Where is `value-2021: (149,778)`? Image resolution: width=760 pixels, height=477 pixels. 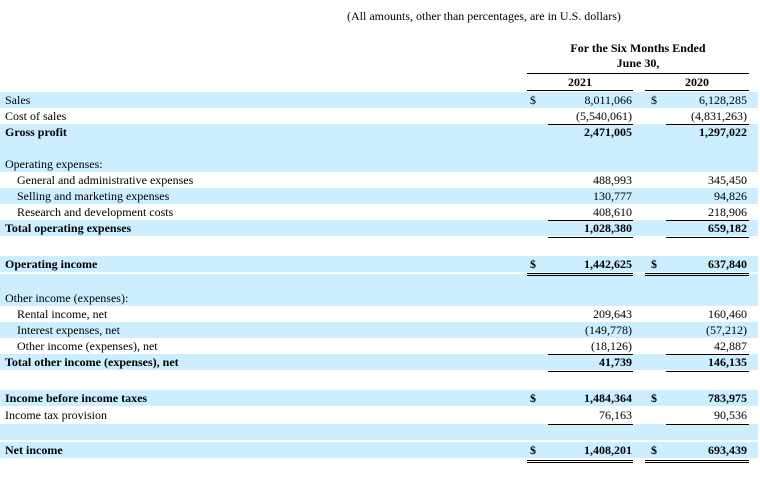 value-2021: (149,778) is located at coordinates (608, 330).